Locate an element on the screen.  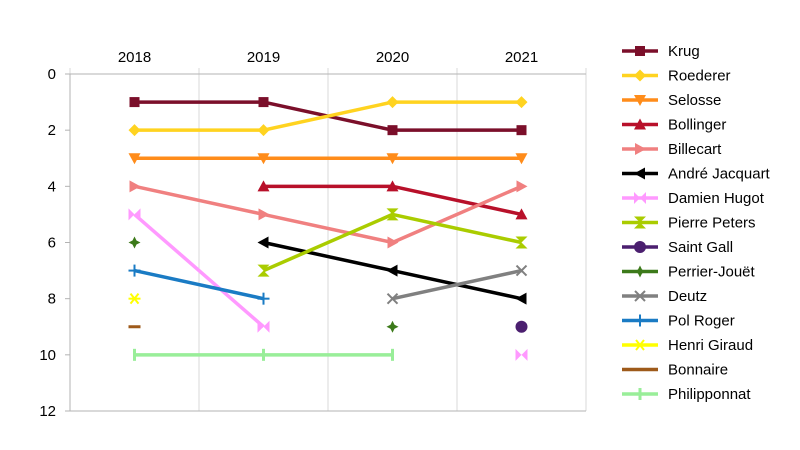
legend-label: Bollinger is located at coordinates (697, 125).